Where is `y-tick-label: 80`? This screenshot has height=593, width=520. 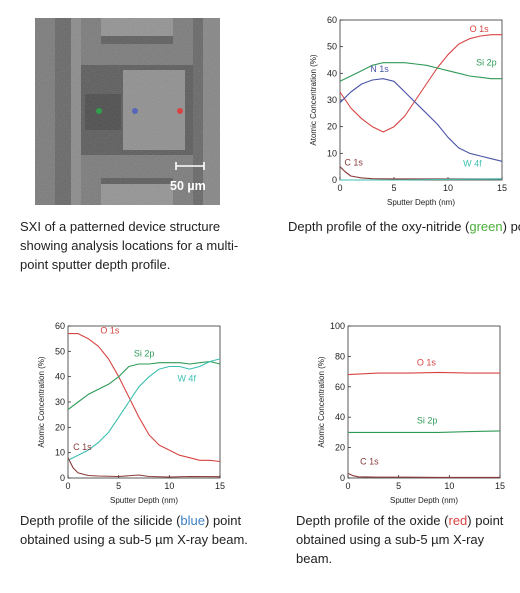
y-tick-label: 80 is located at coordinates (340, 356).